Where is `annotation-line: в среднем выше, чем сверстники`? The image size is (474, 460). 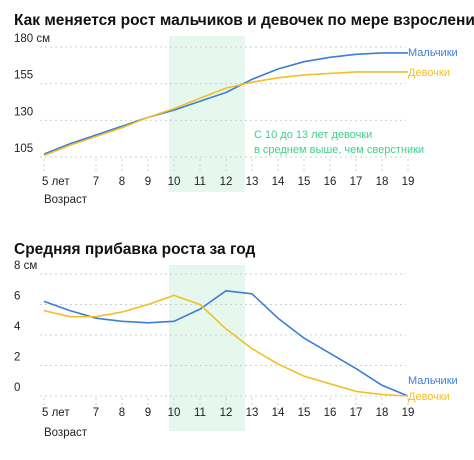
annotation-line: в среднем выше, чем сверстники is located at coordinates (339, 150).